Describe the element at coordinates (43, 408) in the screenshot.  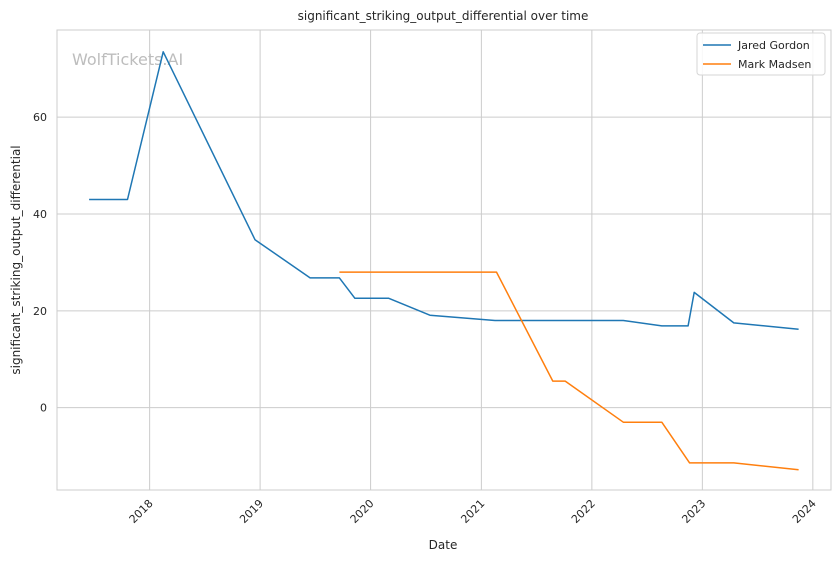
I see `y-tick-label: 0` at that location.